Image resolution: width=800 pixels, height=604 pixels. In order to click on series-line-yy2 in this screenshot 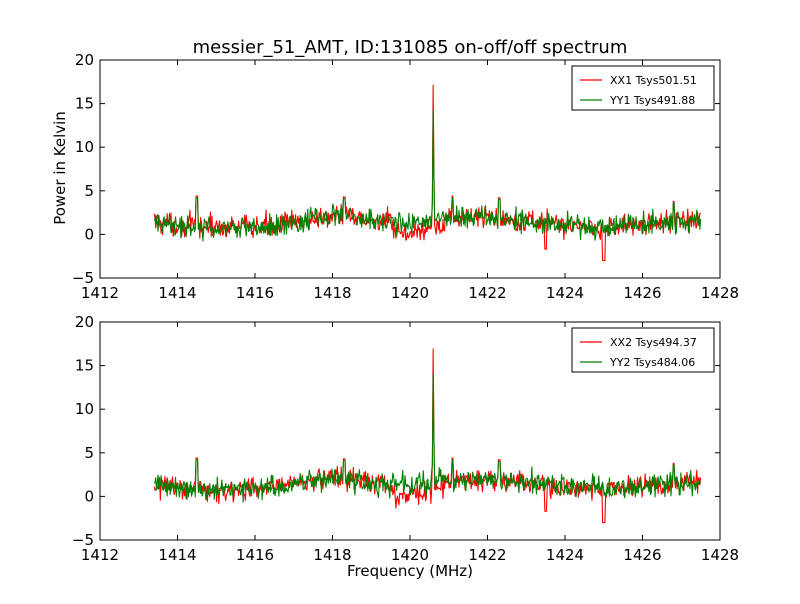, I will do `click(427, 438)`.